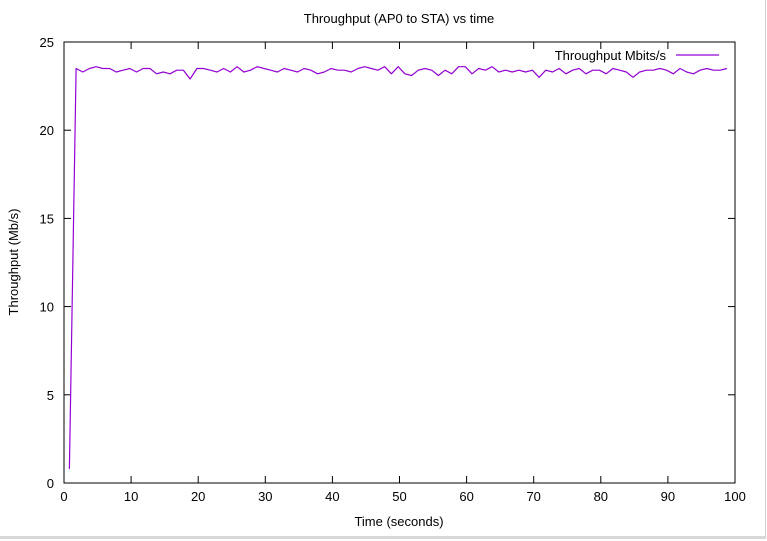  I want to click on legend-label: Throughput Mbits/s, so click(611, 55).